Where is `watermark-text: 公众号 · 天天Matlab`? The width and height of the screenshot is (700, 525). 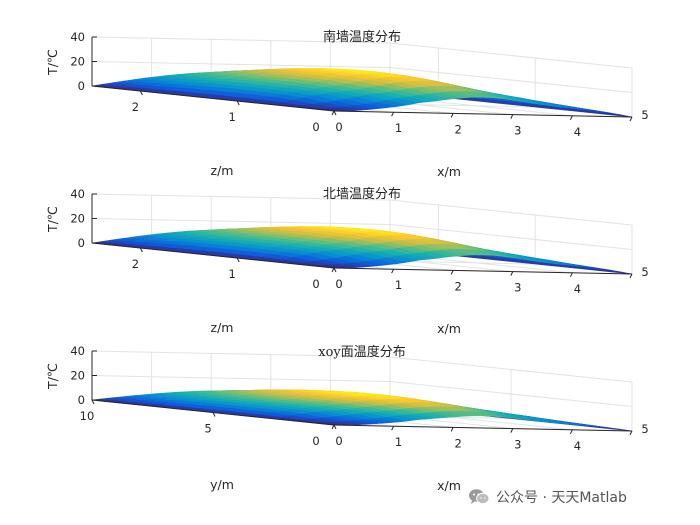 watermark-text: 公众号 · 天天Matlab is located at coordinates (561, 498).